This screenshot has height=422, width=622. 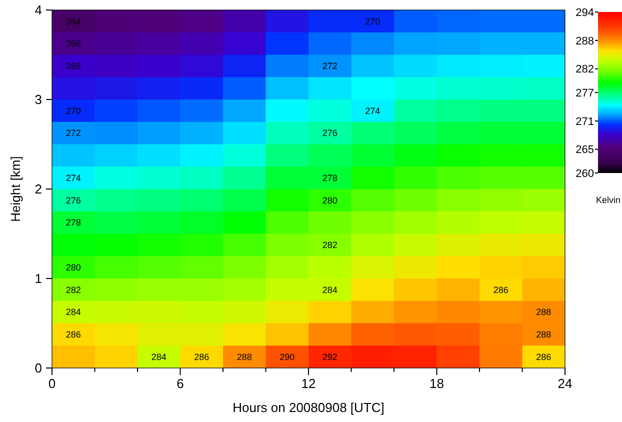 What do you see at coordinates (38, 189) in the screenshot?
I see `y-tick-label: 2` at bounding box center [38, 189].